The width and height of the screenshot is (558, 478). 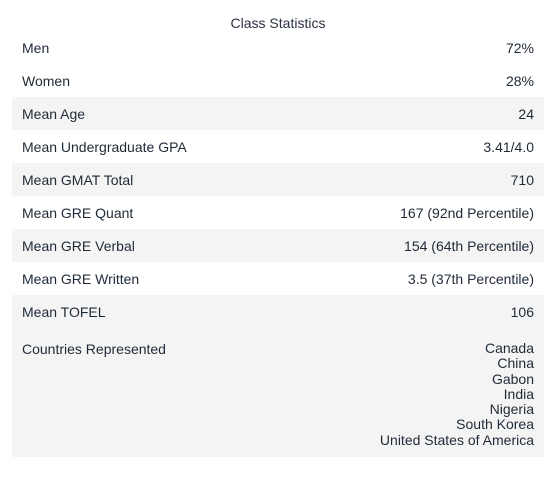 What do you see at coordinates (78, 245) in the screenshot?
I see `row-label: Mean GRE Verbal` at bounding box center [78, 245].